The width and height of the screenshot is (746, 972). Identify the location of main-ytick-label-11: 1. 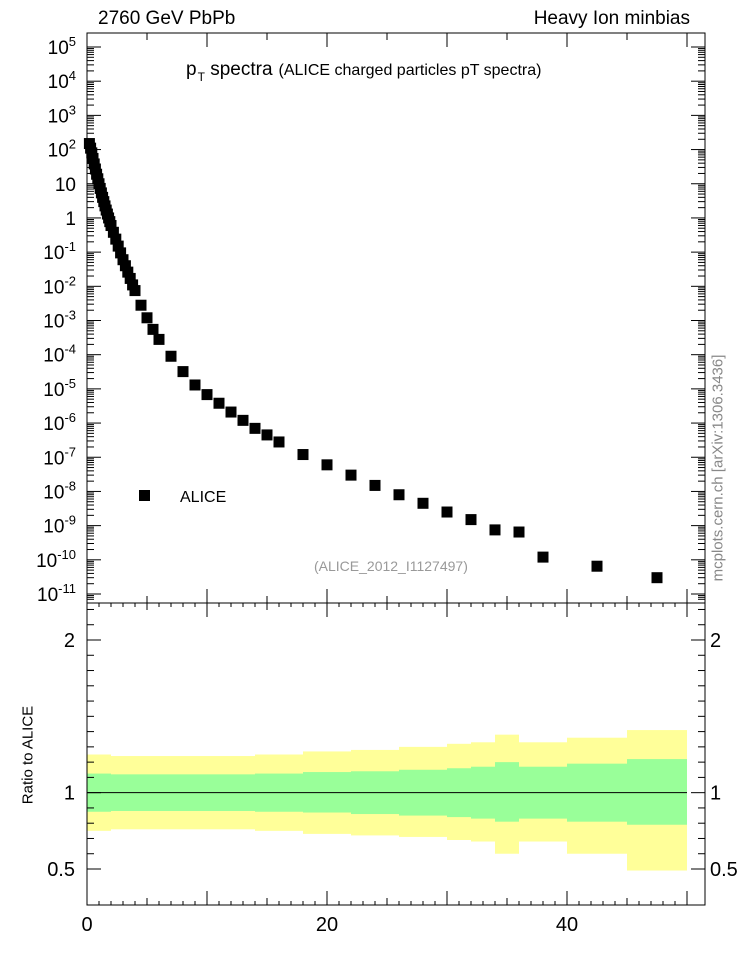
(70, 219).